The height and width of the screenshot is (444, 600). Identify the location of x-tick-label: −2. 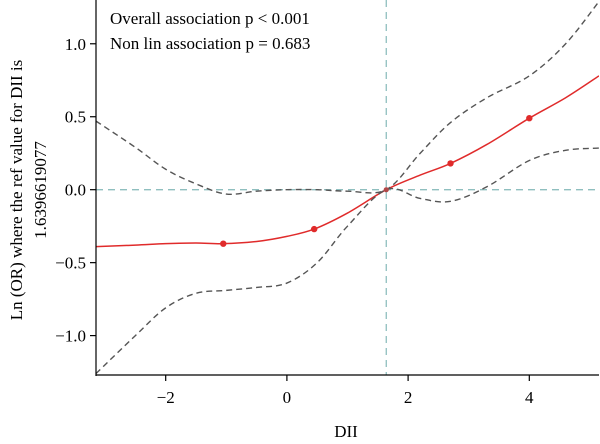
(166, 397).